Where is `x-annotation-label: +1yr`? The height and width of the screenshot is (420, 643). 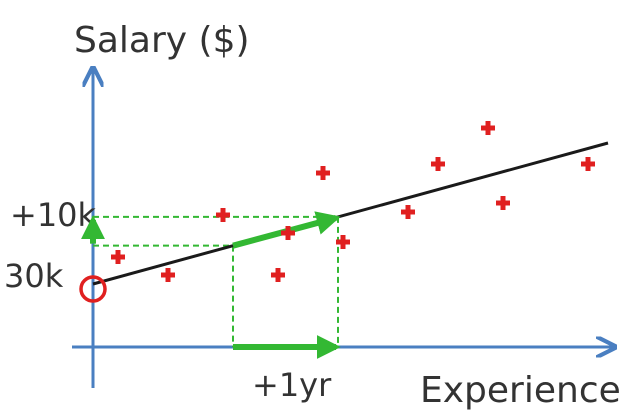
x-annotation-label: +1yr is located at coordinates (292, 385).